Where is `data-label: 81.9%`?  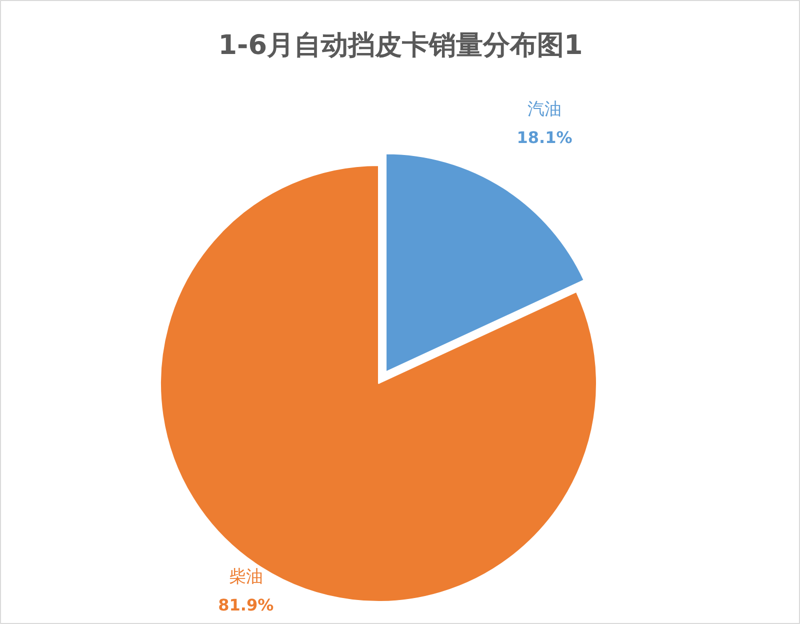 data-label: 81.9% is located at coordinates (246, 605).